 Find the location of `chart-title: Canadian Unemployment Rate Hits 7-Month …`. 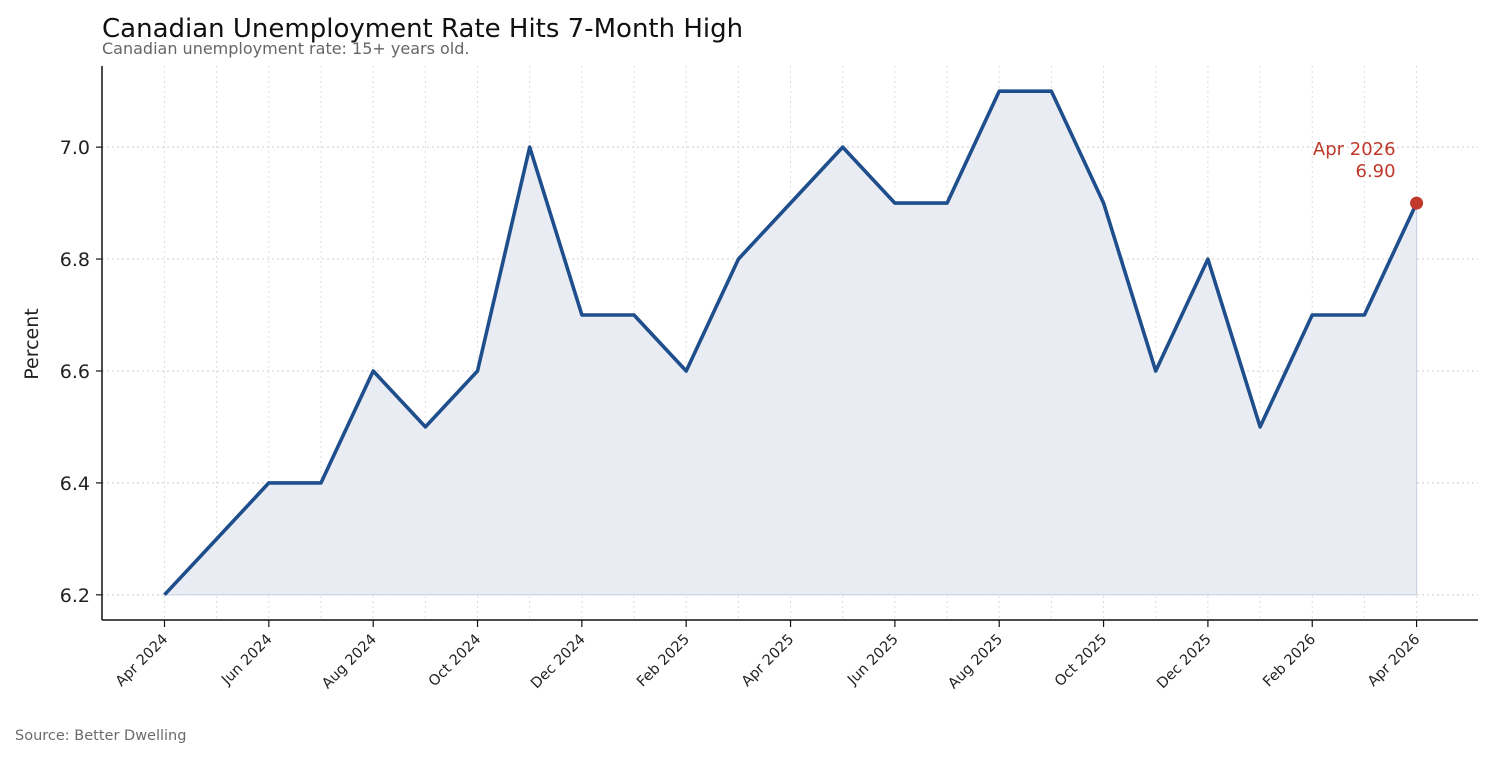

chart-title: Canadian Unemployment Rate Hits 7-Month … is located at coordinates (422, 29).